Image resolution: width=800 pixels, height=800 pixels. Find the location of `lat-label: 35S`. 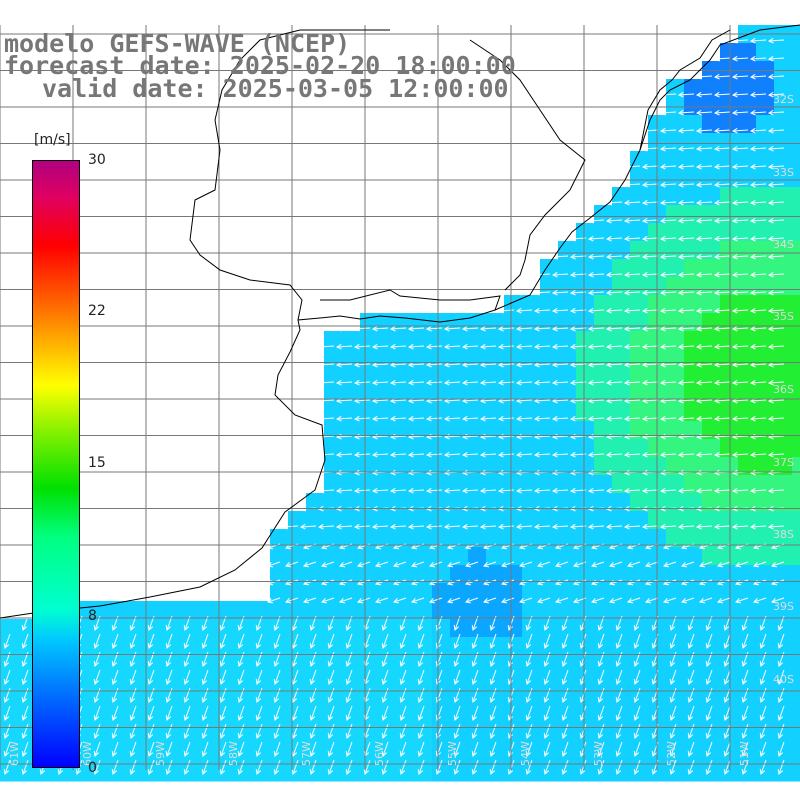

lat-label: 35S is located at coordinates (783, 316).